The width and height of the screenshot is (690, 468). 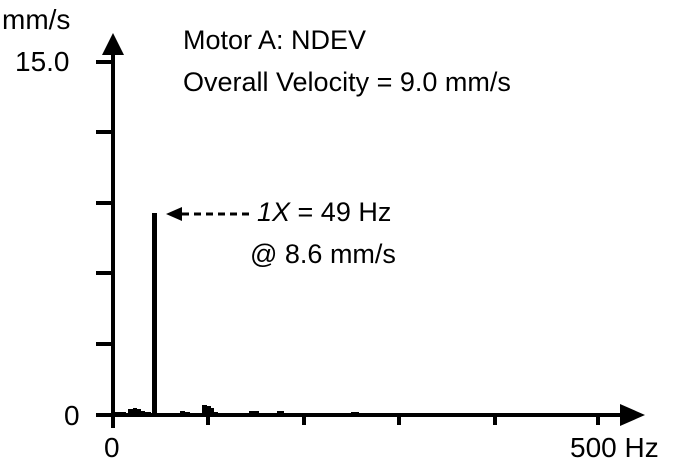 What do you see at coordinates (104, 238) in the screenshot?
I see `y-ticks` at bounding box center [104, 238].